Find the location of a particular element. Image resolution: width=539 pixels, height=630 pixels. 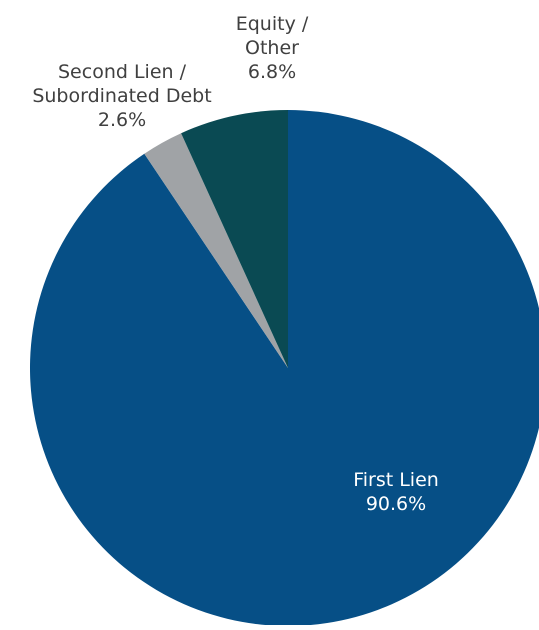

pie-label-second-lien: Second Lien / Subordinated Debt 2.6% is located at coordinates (121, 96).